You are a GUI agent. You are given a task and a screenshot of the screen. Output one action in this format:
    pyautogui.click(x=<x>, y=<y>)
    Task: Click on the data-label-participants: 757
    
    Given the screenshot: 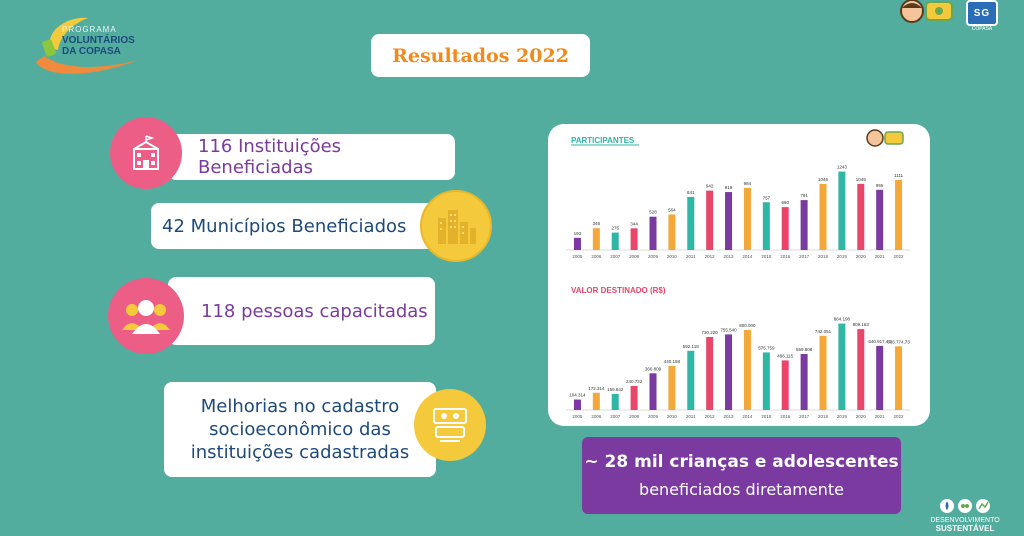 What is the action you would take?
    pyautogui.click(x=767, y=197)
    